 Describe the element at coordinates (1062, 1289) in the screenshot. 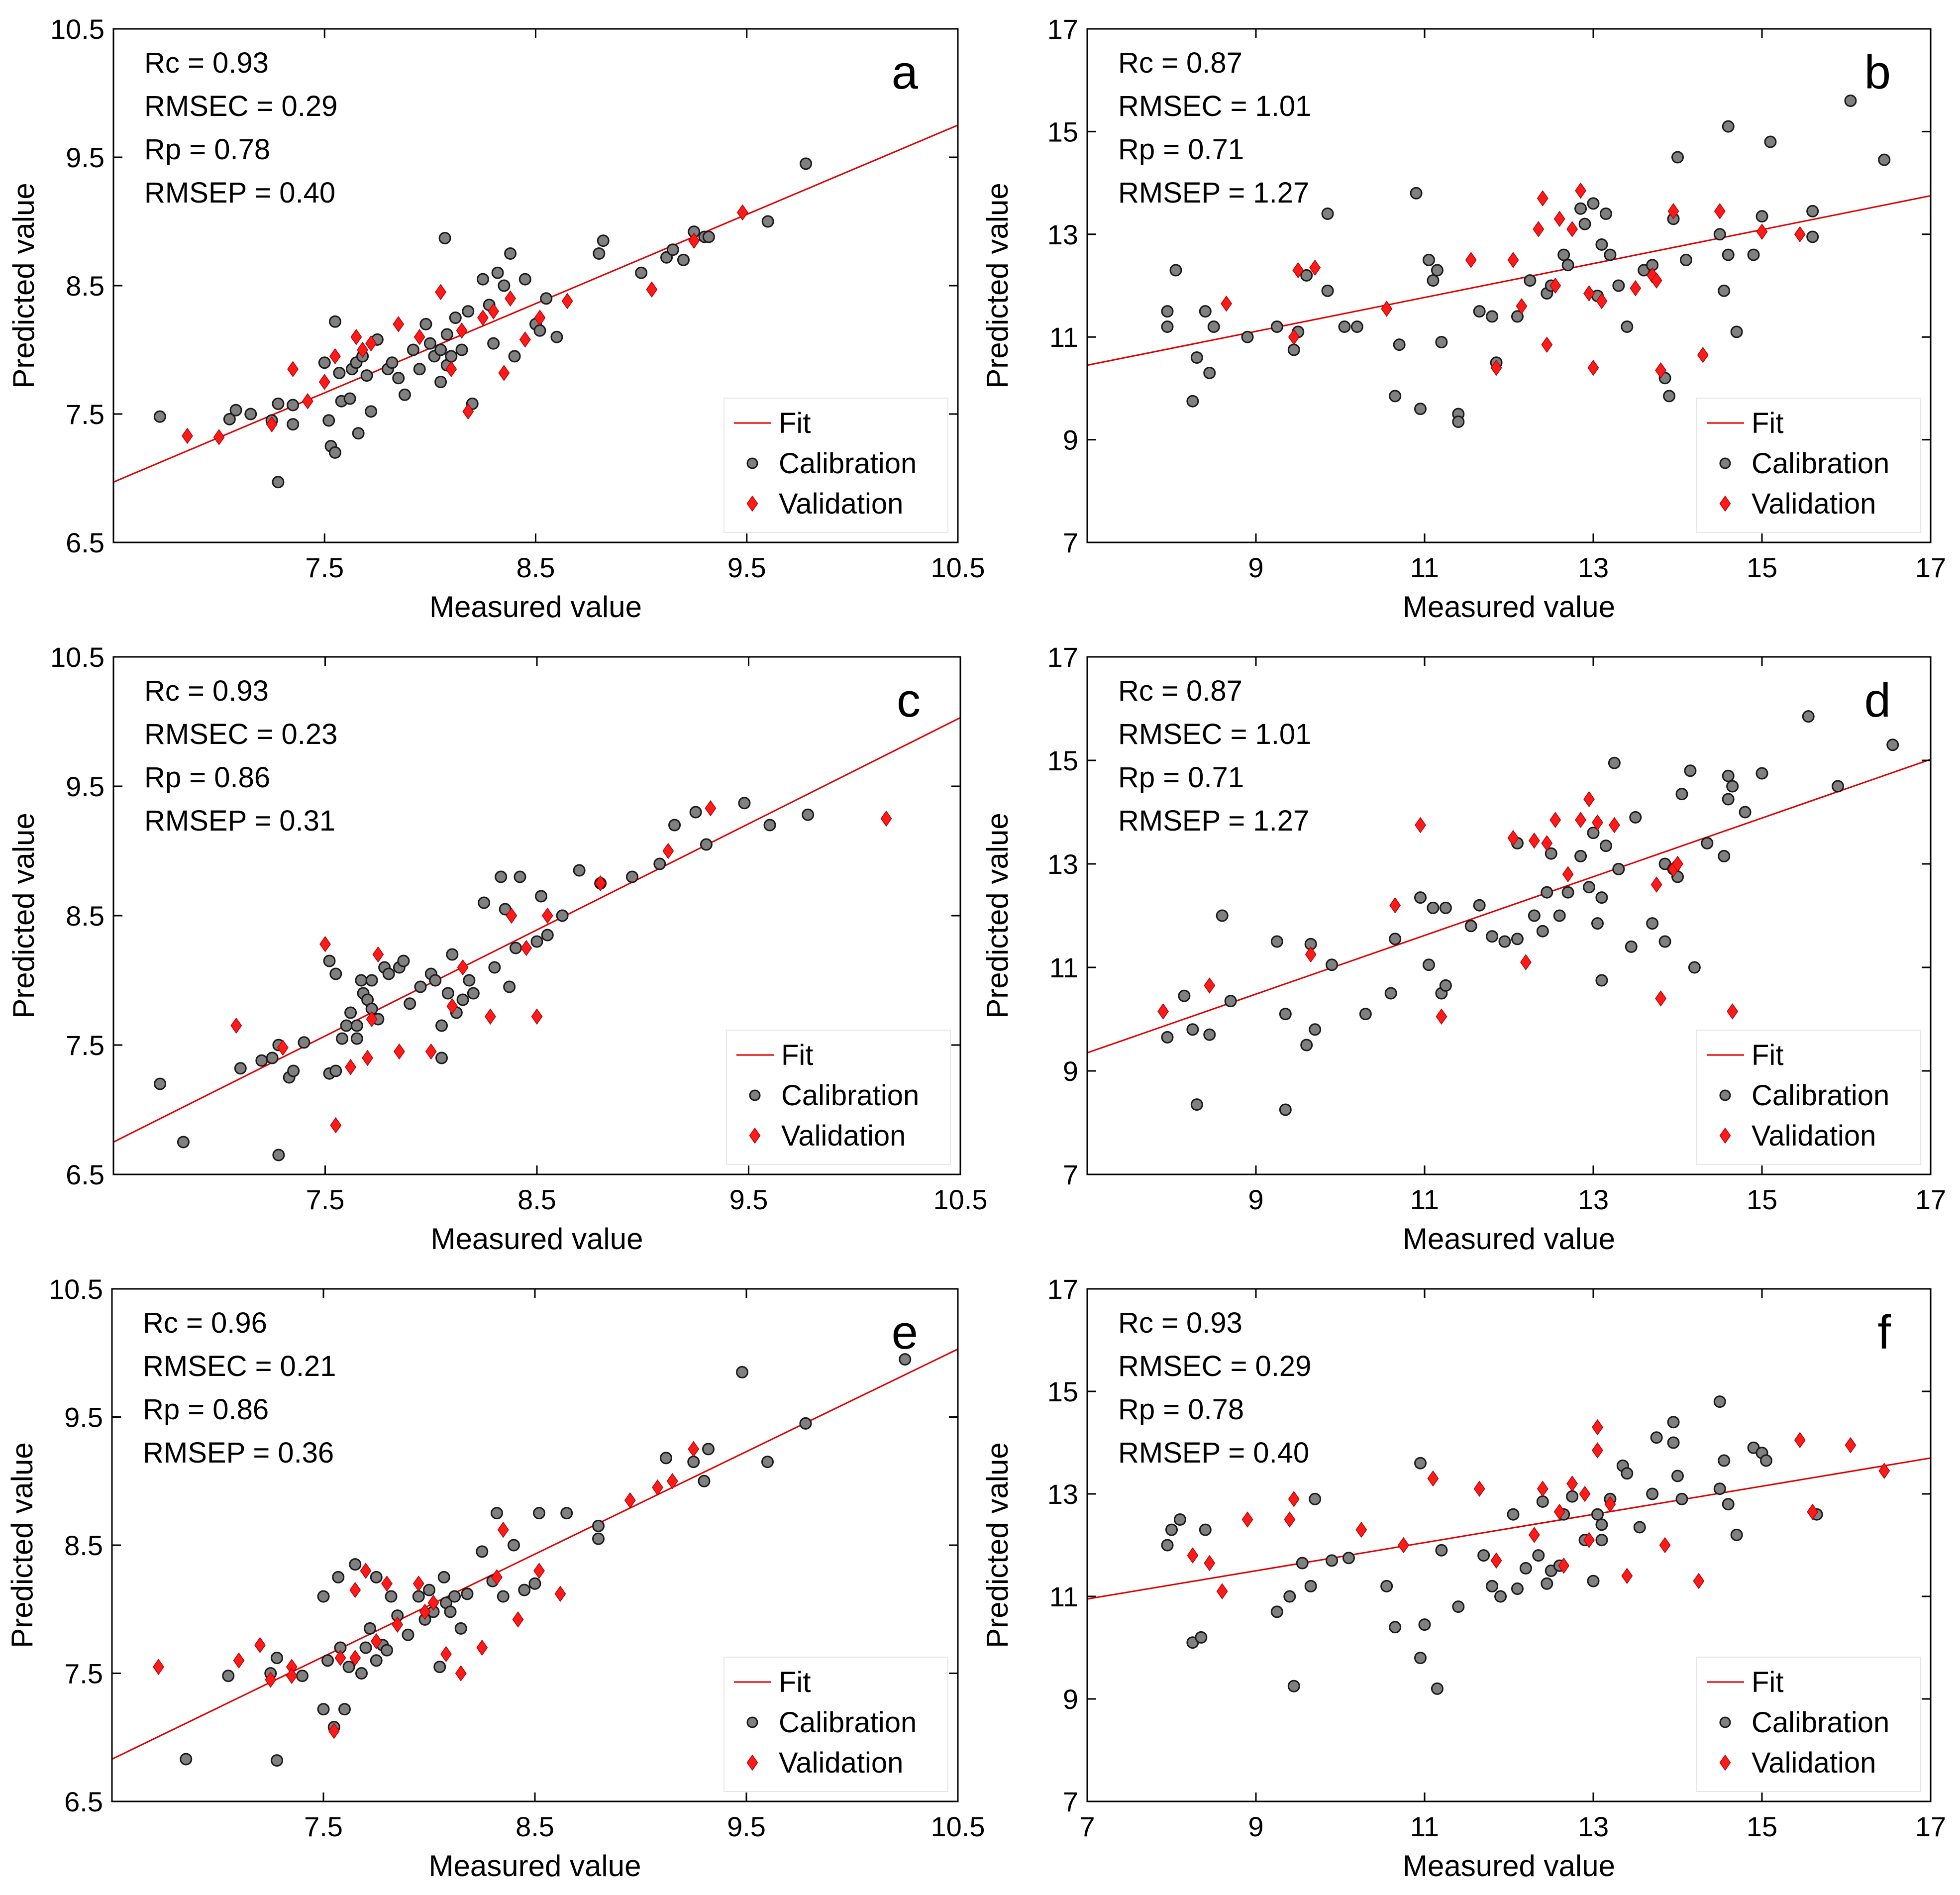

I see `y-tick-label: 17` at that location.